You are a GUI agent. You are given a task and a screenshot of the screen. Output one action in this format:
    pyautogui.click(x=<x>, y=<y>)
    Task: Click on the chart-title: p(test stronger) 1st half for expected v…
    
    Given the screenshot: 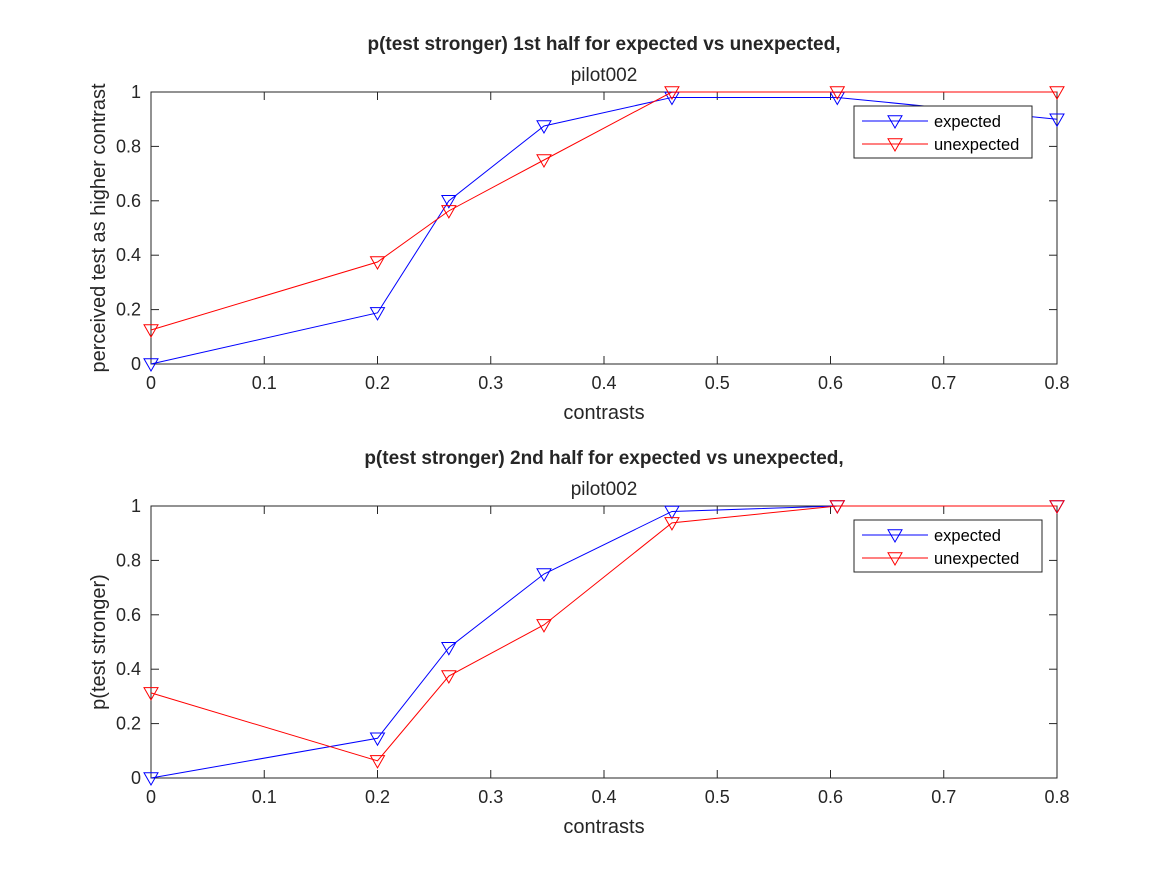 What is the action you would take?
    pyautogui.click(x=603, y=44)
    